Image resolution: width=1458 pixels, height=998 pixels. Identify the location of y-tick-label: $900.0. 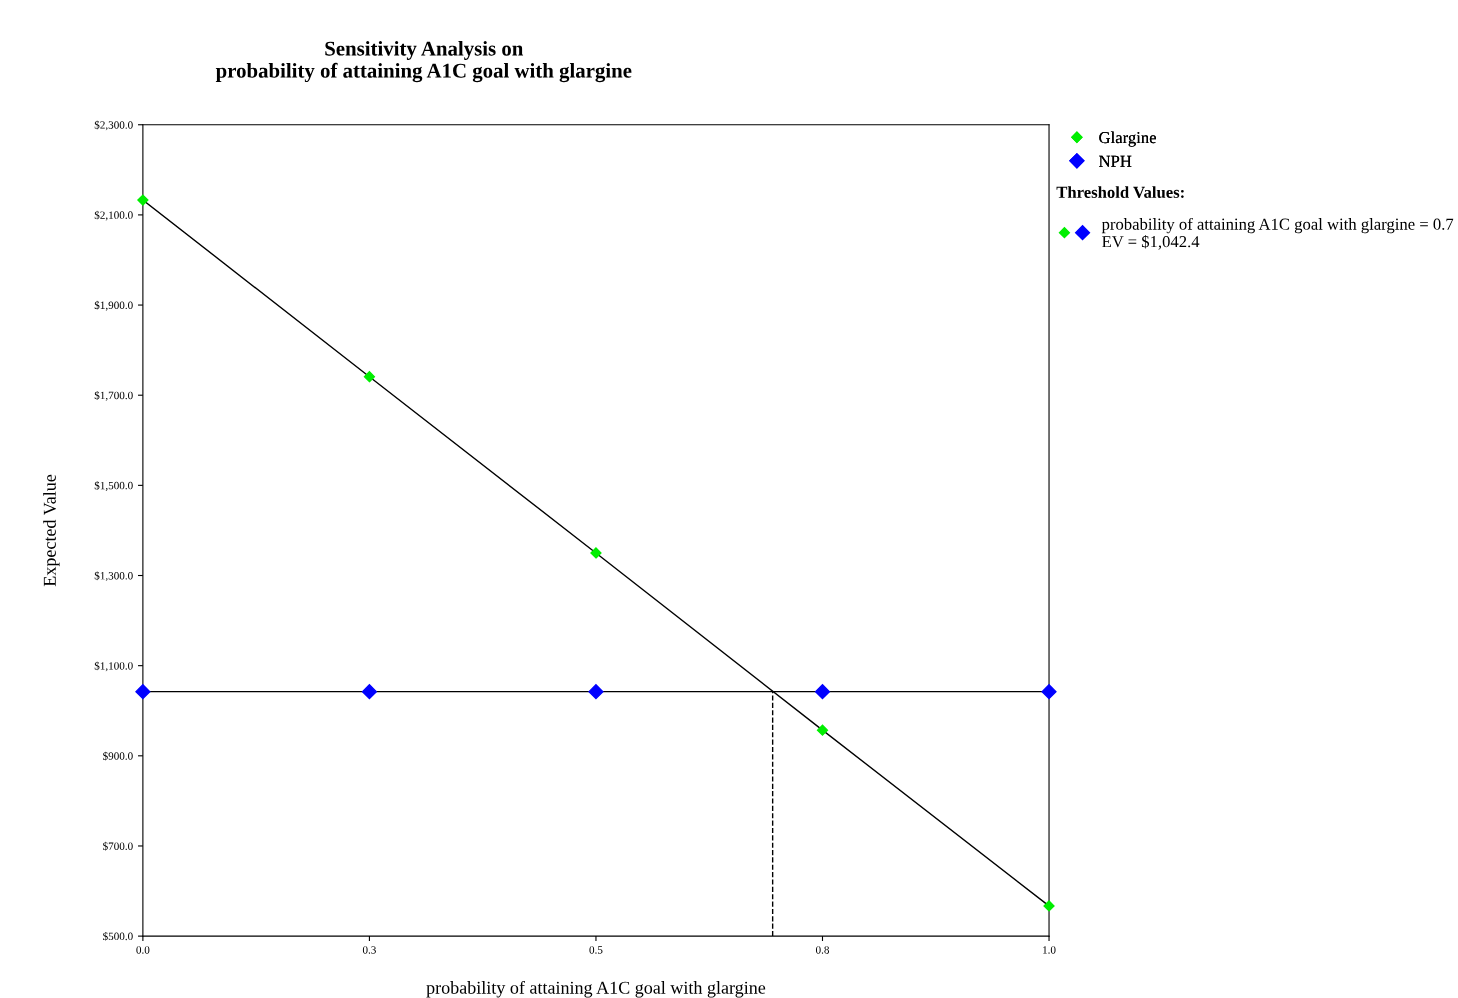
(118, 756).